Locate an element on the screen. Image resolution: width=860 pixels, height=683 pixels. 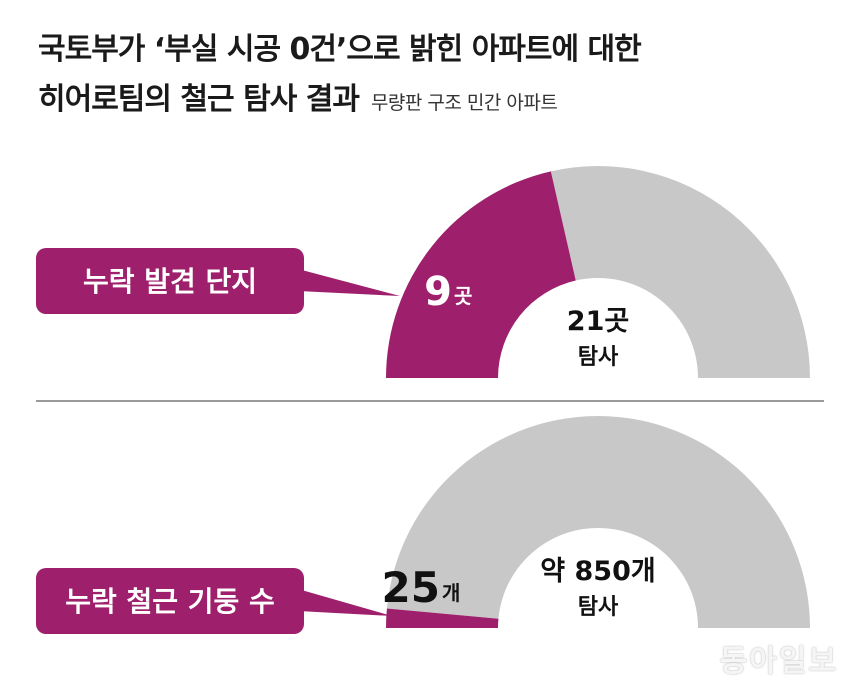
chart-2-total-number: 약 850개 is located at coordinates (597, 571).